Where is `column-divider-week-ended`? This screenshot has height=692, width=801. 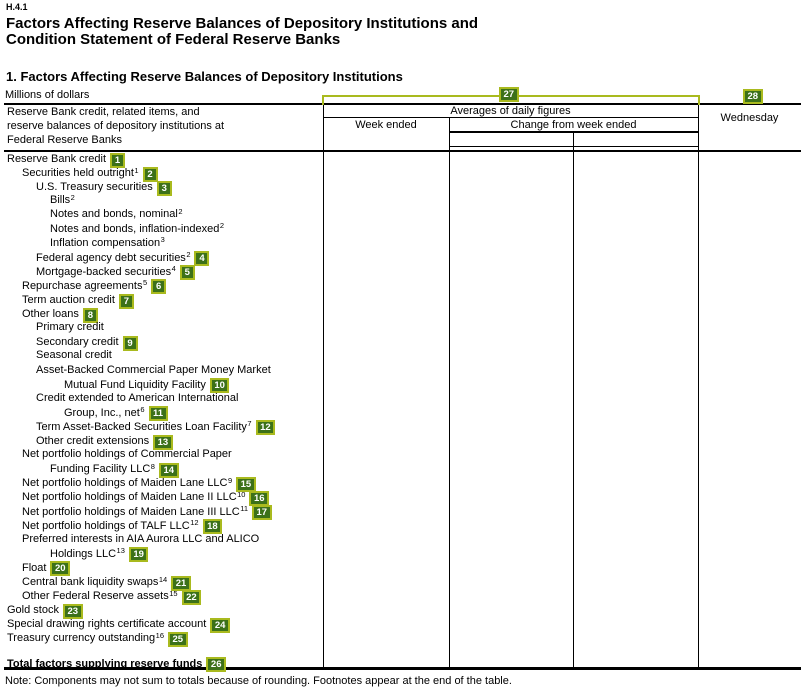 column-divider-week-ended is located at coordinates (449, 392).